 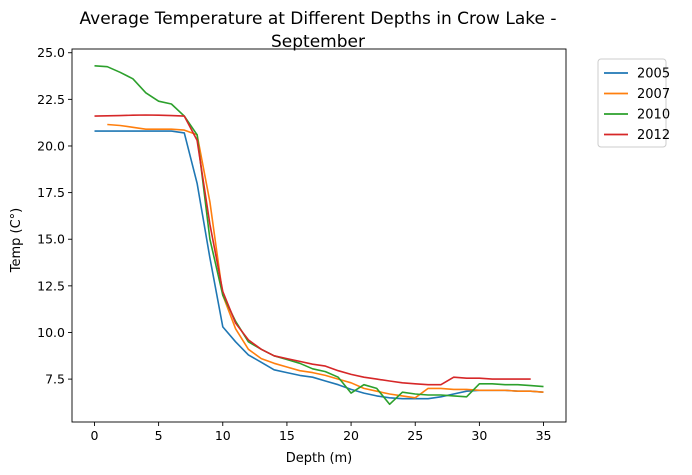 I want to click on y-axis-ticks: 7.5 10.0 12.5 15.0 17.5 20.0 22.5 25.0, so click(x=54, y=216).